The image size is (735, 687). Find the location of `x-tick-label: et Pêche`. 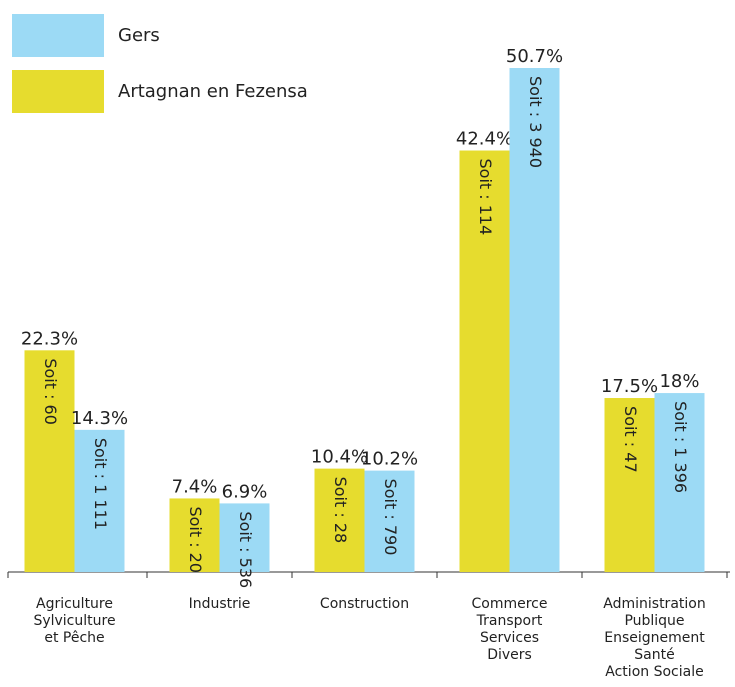

x-tick-label: et Pêche is located at coordinates (74, 638).